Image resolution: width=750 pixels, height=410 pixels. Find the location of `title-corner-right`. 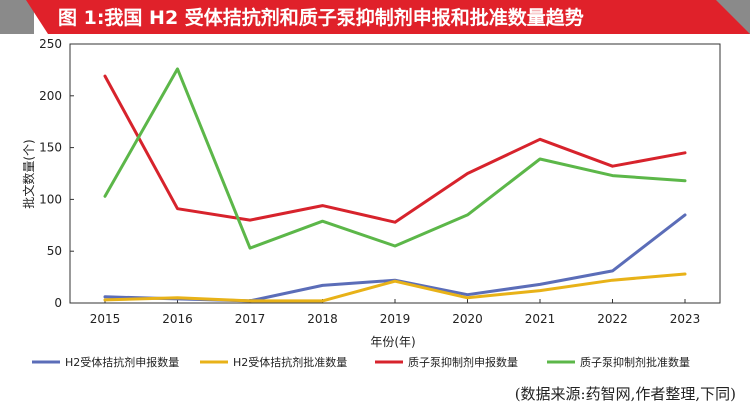

title-corner-right is located at coordinates (733, 17).